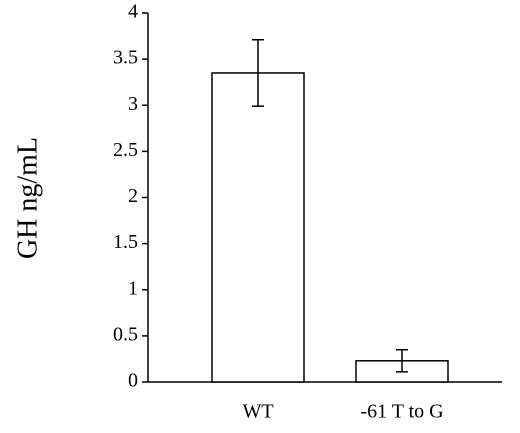 This screenshot has width=520, height=433. Describe the element at coordinates (125, 58) in the screenshot. I see `y-tick-label: 3.5` at that location.